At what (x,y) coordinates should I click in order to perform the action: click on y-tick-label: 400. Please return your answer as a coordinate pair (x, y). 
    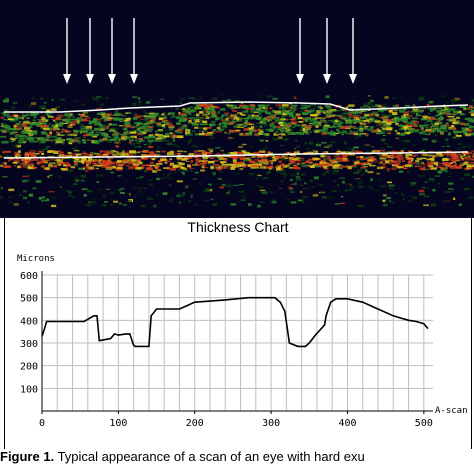
    Looking at the image, I should click on (29, 321).